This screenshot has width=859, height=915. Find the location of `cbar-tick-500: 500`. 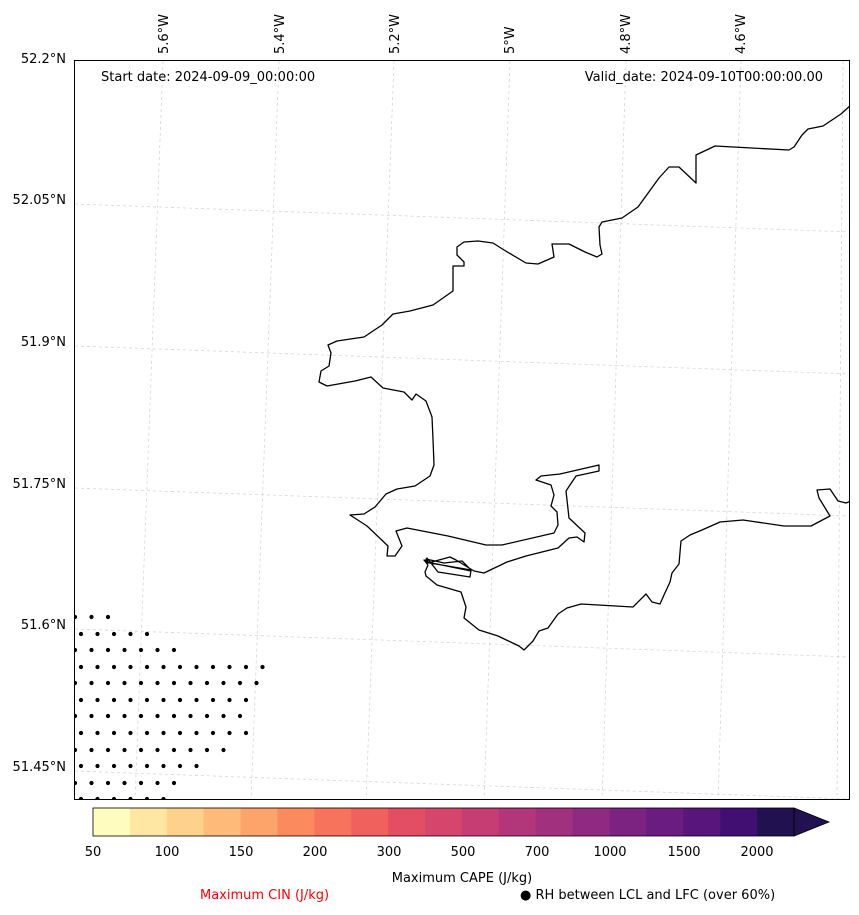

cbar-tick-500: 500 is located at coordinates (463, 852).